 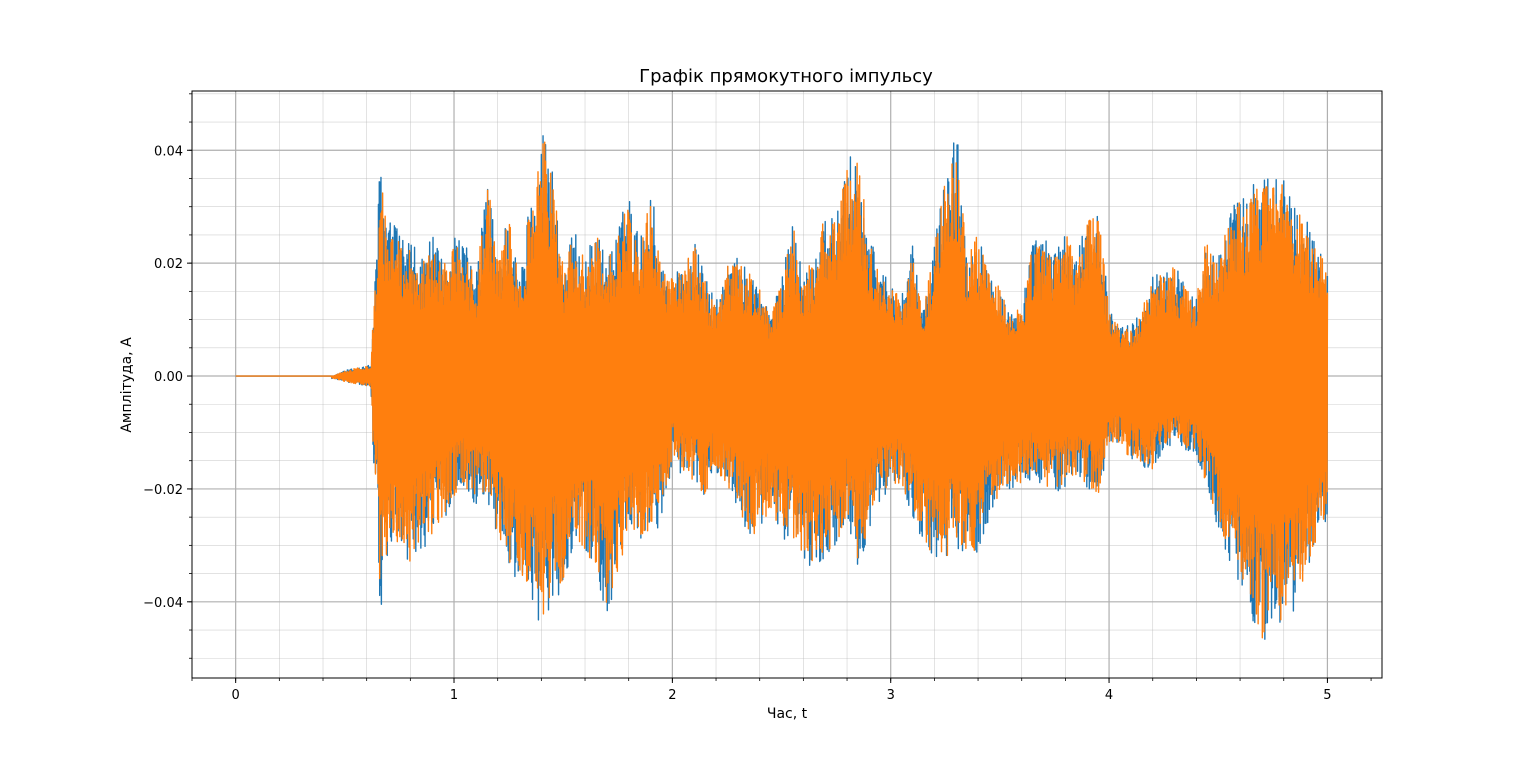 What do you see at coordinates (168, 264) in the screenshot?
I see `y-tick-label: 0.02` at bounding box center [168, 264].